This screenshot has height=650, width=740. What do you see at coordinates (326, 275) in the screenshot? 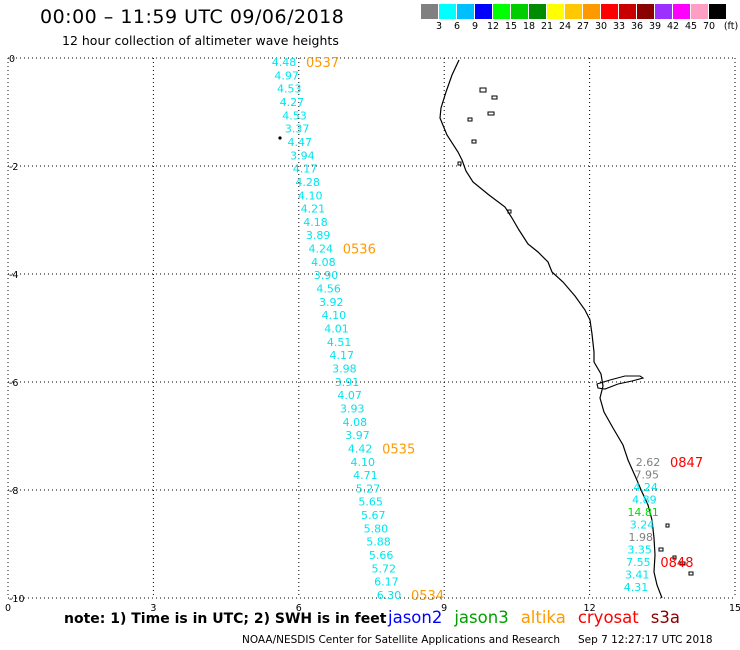
I see `wave-height-label: 3.90` at bounding box center [326, 275].